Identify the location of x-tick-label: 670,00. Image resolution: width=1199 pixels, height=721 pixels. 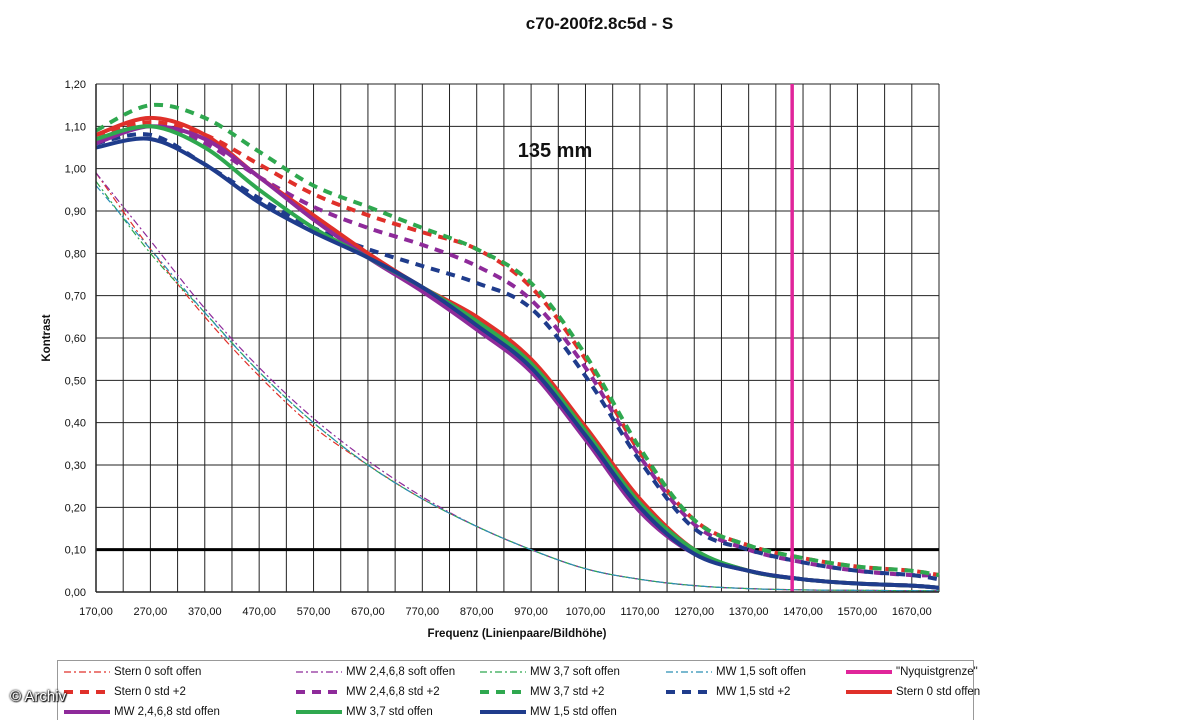
(368, 612).